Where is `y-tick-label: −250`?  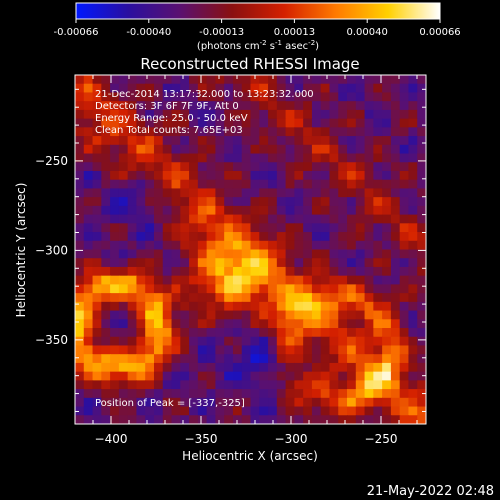
y-tick-label: −250 is located at coordinates (51, 161).